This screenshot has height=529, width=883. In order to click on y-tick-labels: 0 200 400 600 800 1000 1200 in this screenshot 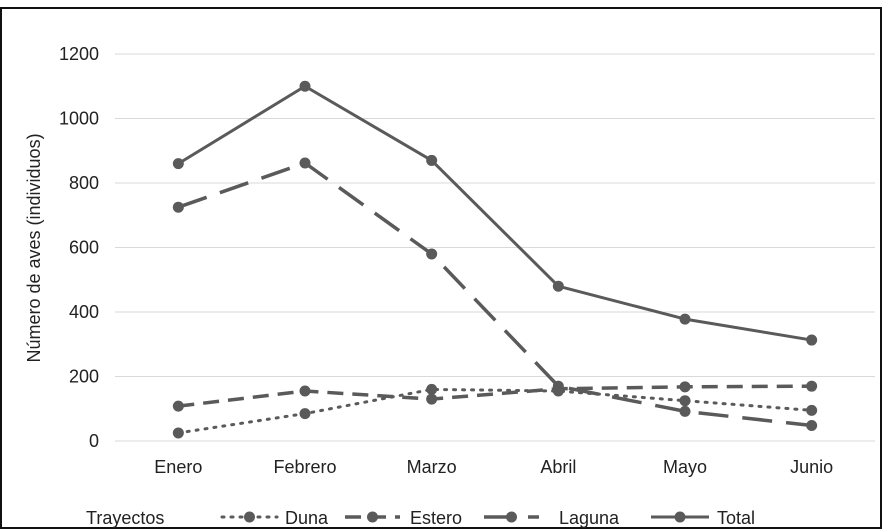, I will do `click(79, 247)`.